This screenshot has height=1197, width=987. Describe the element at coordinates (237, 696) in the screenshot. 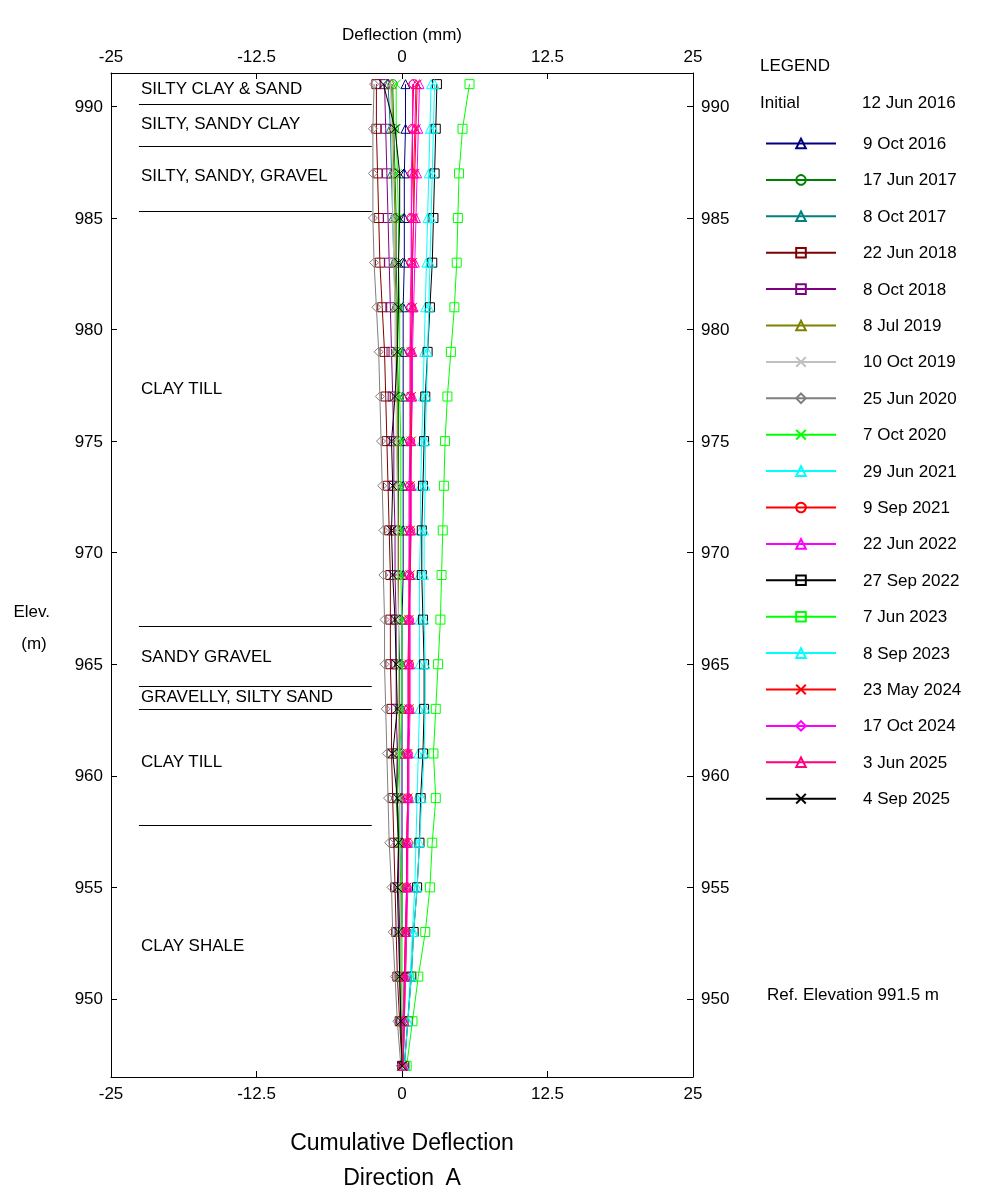

I see `annotation: GRAVELLY, SILTY SAND` at that location.